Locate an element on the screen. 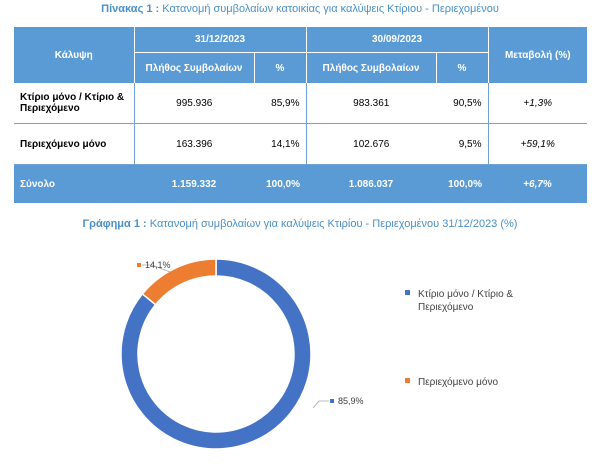 This screenshot has height=469, width=600. header-period-2: 30/09/2023 is located at coordinates (397, 40).